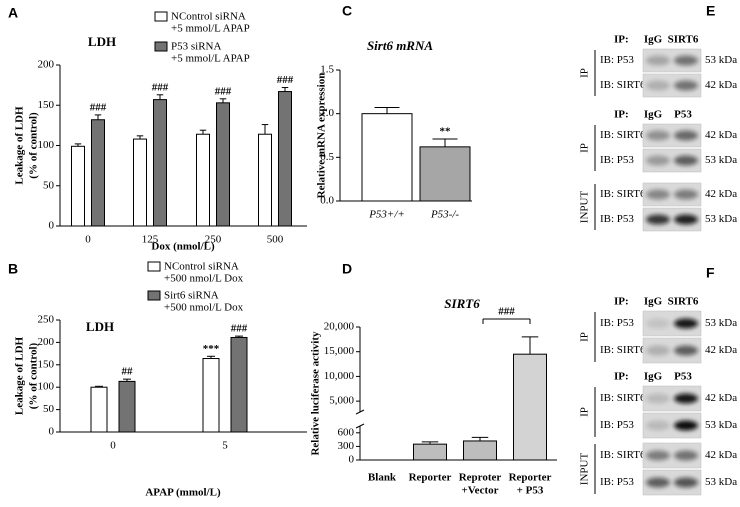 The image size is (740, 507). I want to click on x-tick-label: Reporter, so click(530, 478).